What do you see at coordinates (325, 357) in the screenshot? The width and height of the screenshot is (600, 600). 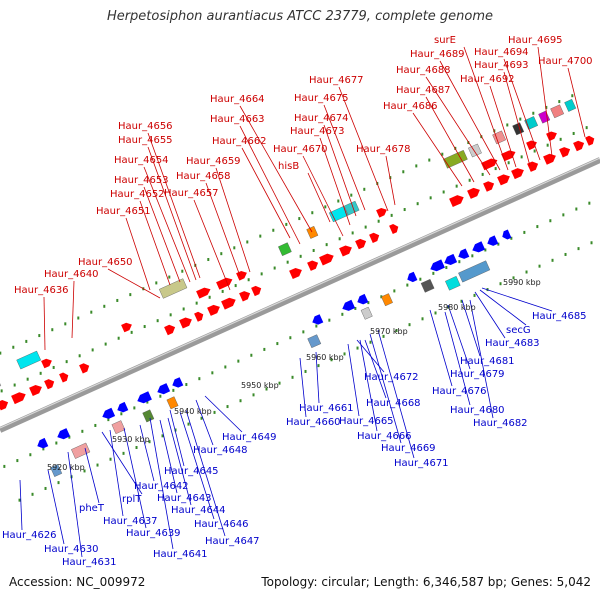 I see `kbp-position-label: 5960 kbp` at bounding box center [325, 357].